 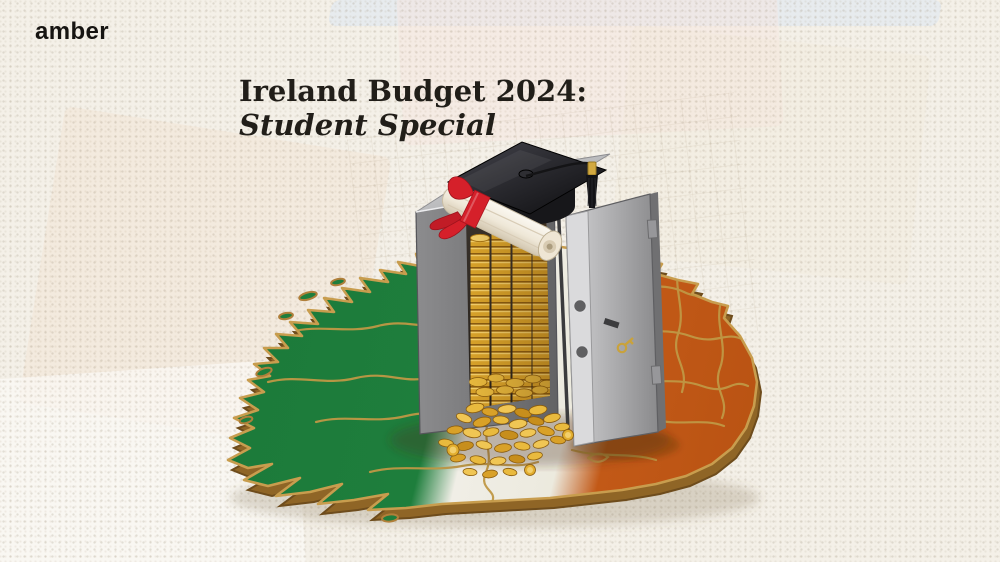 What do you see at coordinates (367, 125) in the screenshot?
I see `title-line-2: Student Special` at bounding box center [367, 125].